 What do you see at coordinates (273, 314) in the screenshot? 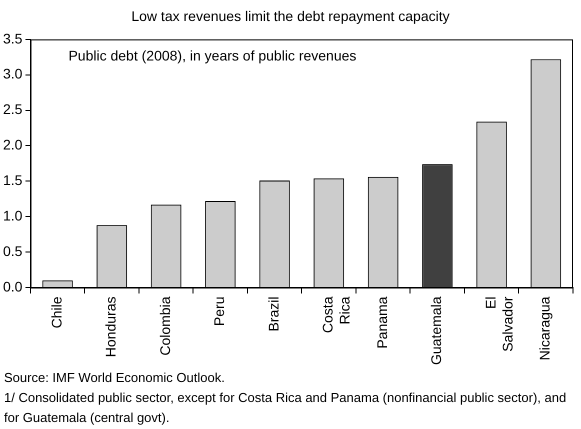
I see `x-tick-label: Brazil` at bounding box center [273, 314].